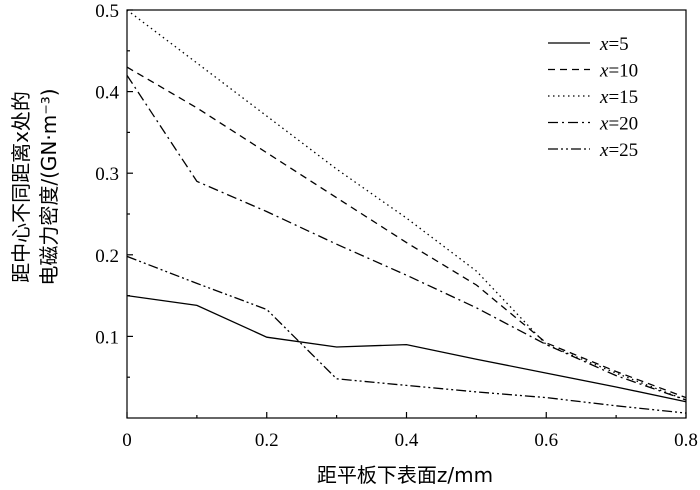 The width and height of the screenshot is (700, 490). I want to click on legend-label-5: x=25, so click(618, 150).